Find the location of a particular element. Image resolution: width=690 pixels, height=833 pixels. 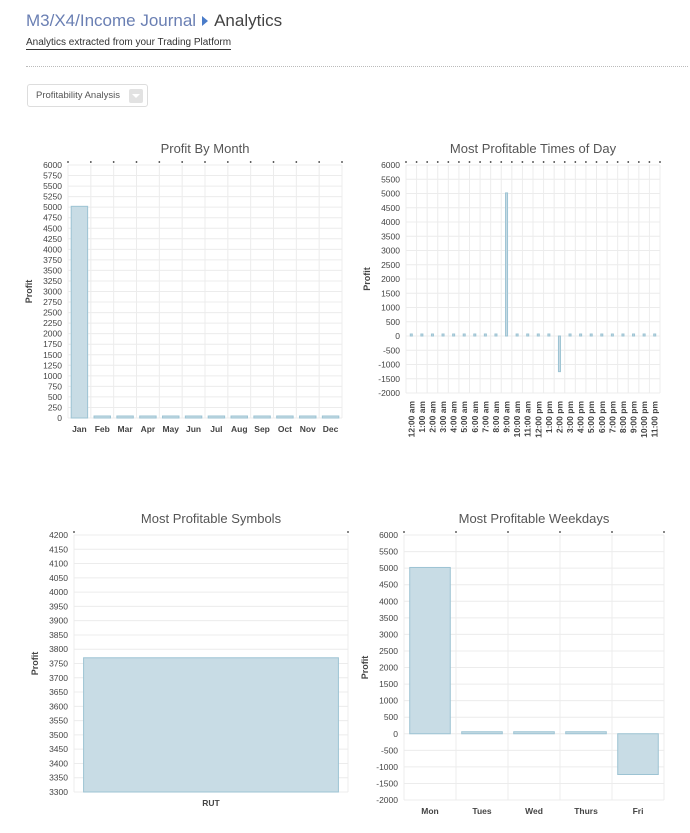

most-profitable-symbols-y-tick-label: 3650 is located at coordinates (58, 692).